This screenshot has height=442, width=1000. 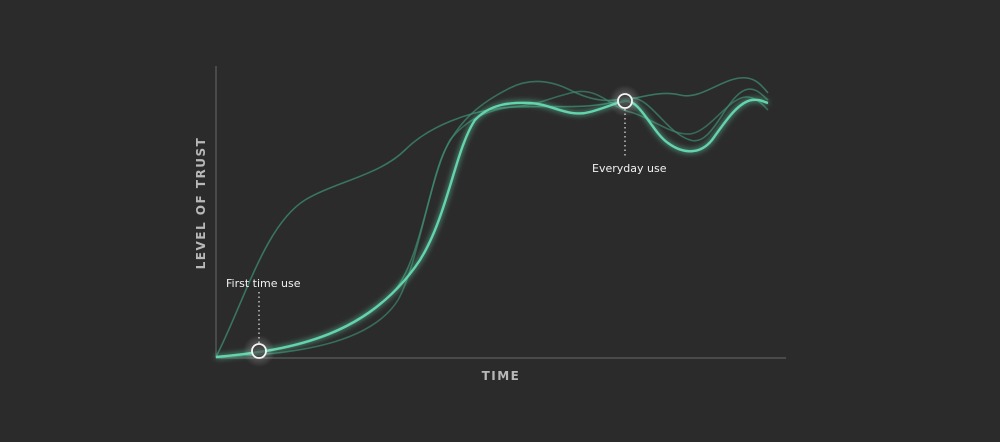 What do you see at coordinates (259, 351) in the screenshot?
I see `first-use-marker` at bounding box center [259, 351].